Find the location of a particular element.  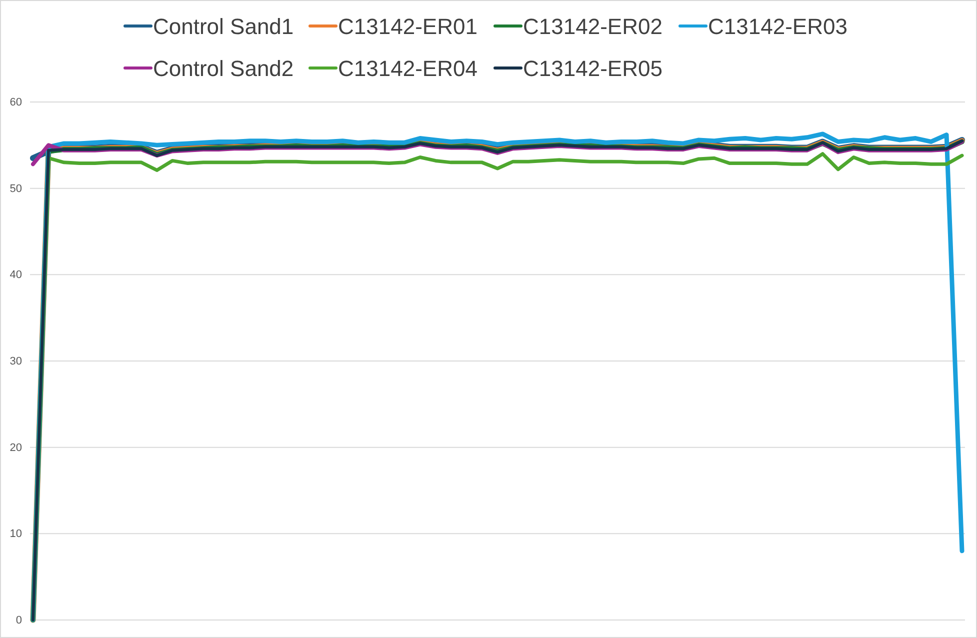

y-tick-label: 0 is located at coordinates (19, 620).